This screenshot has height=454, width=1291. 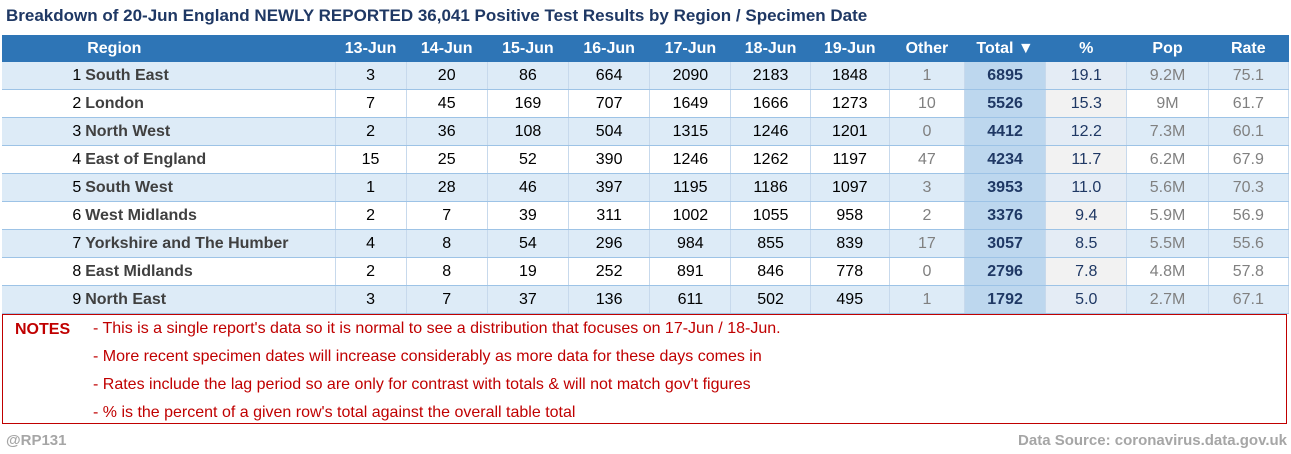 I want to click on cell-18-jun: 1055, so click(x=770, y=215).